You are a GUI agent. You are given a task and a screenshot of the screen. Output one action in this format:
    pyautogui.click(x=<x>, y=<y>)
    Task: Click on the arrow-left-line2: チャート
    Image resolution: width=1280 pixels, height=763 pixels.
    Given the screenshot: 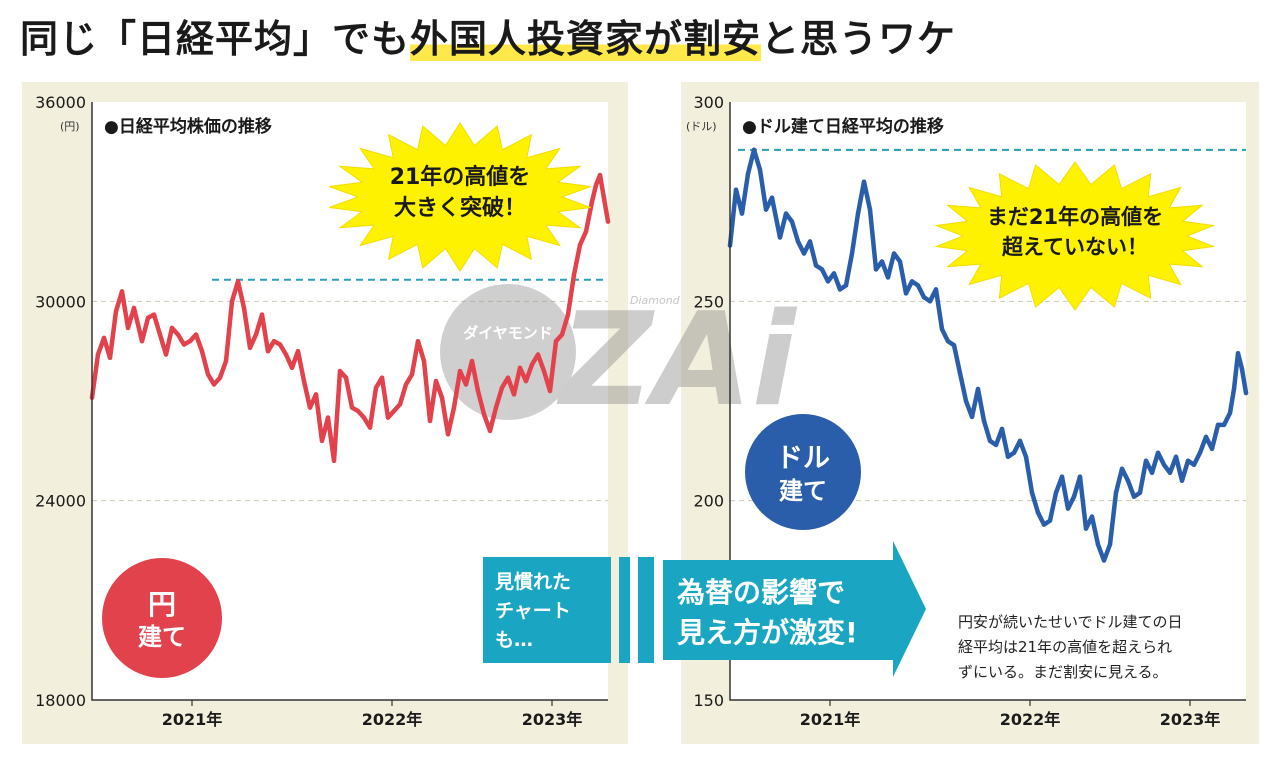 What is the action you would take?
    pyautogui.click(x=533, y=611)
    